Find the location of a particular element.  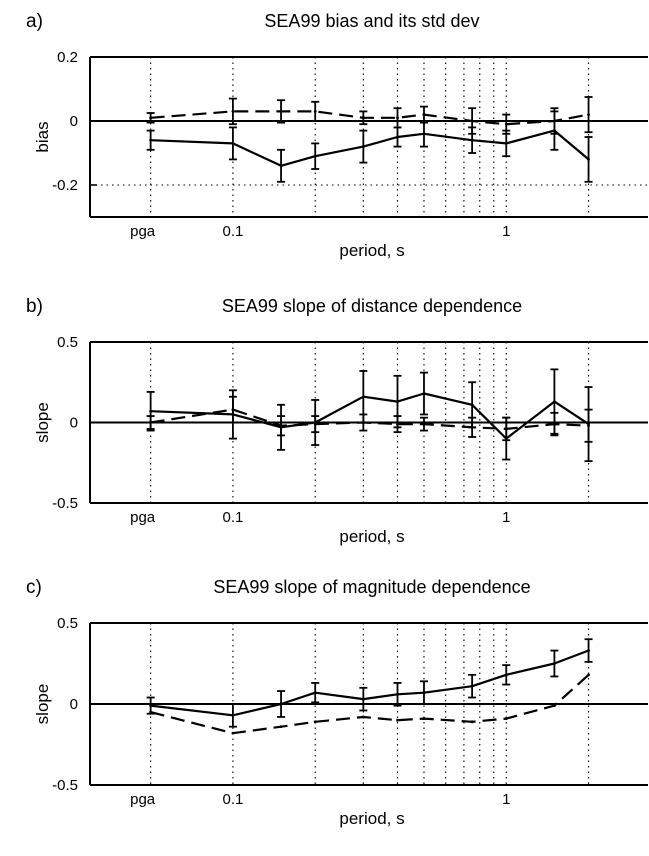

panel-letter: c) is located at coordinates (34, 587).